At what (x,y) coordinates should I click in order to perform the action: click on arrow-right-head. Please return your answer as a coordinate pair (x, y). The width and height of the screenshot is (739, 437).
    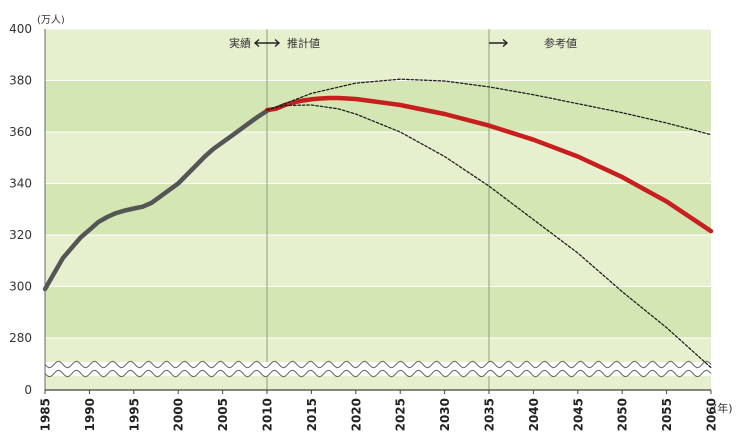
    Looking at the image, I should click on (277, 43).